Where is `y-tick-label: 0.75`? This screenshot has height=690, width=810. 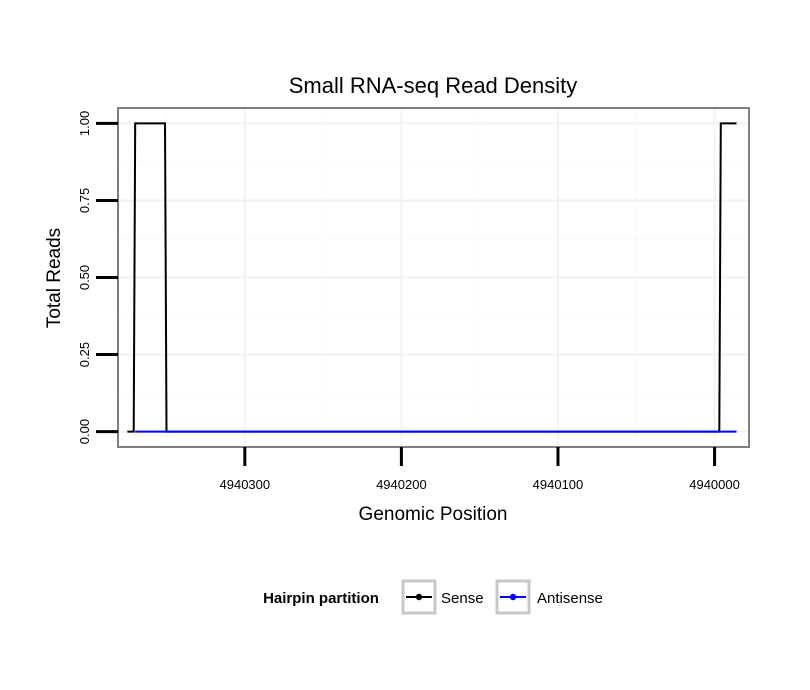 y-tick-label: 0.75 is located at coordinates (84, 200).